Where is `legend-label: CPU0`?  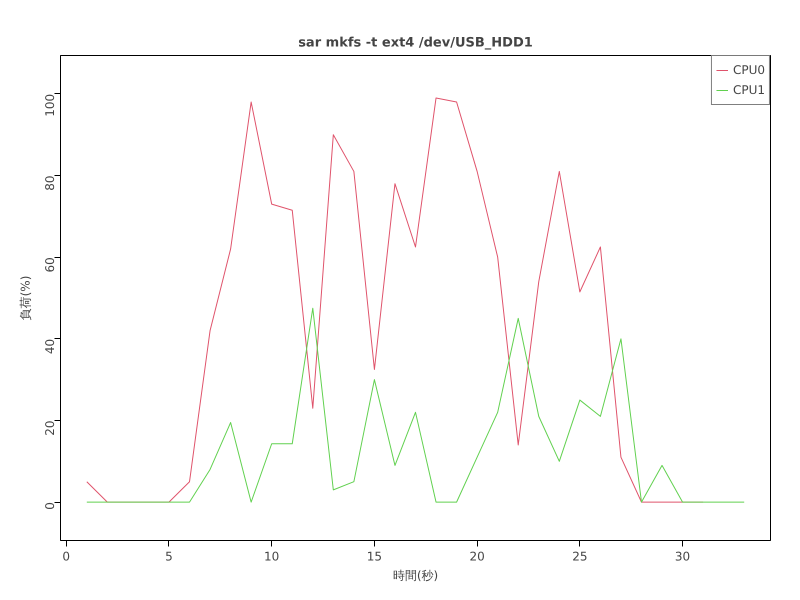 legend-label: CPU0 is located at coordinates (748, 70).